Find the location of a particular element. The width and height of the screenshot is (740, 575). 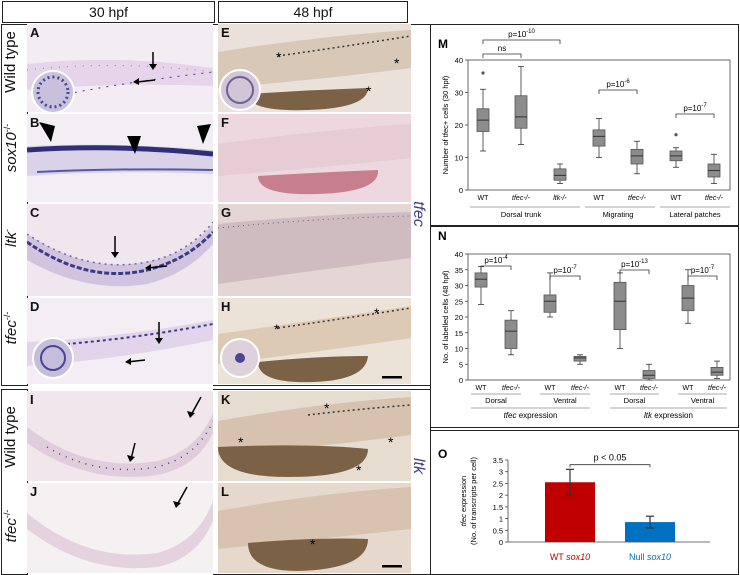

y-tick-label: 40 is located at coordinates (459, 254).